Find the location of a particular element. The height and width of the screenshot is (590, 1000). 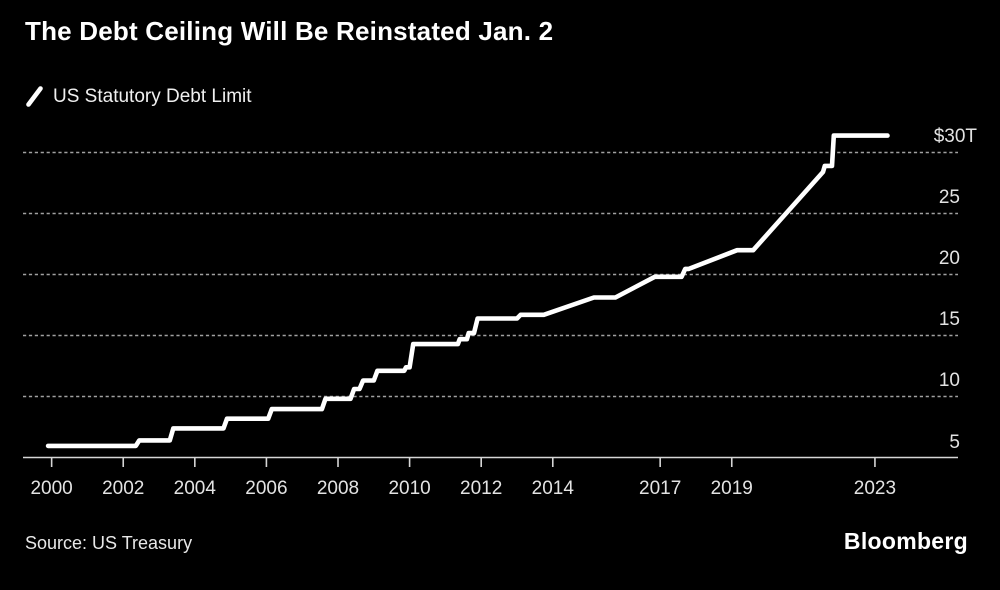

y-axis-label: 15 is located at coordinates (949, 320).